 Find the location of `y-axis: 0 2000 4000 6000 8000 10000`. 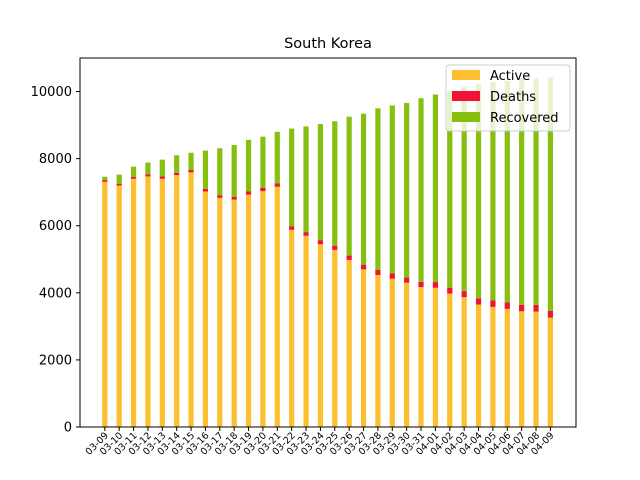

y-axis: 0 2000 4000 6000 8000 10000 is located at coordinates (55, 260).